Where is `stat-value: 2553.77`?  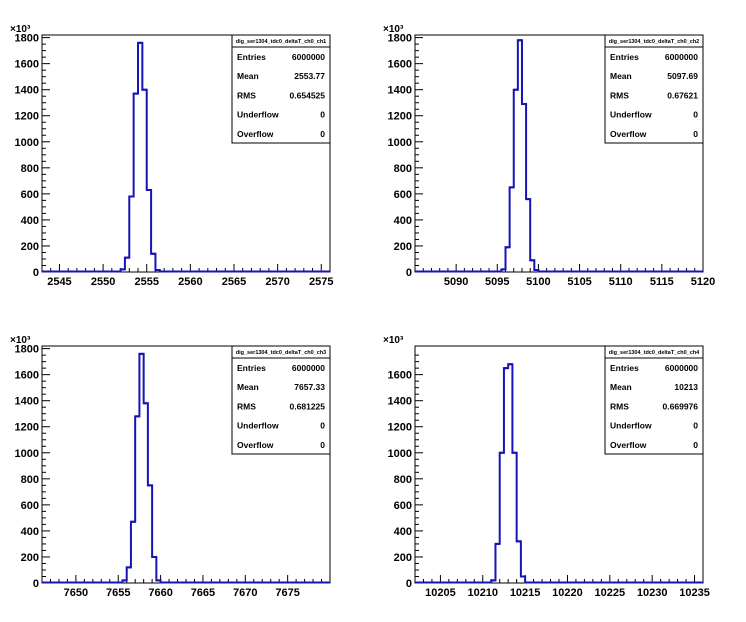
stat-value: 2553.77 is located at coordinates (309, 76).